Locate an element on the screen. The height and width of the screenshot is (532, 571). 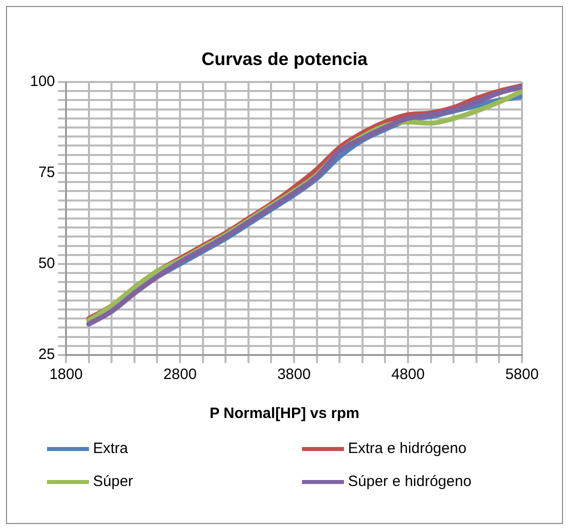
x-axis-title: P Normal[HP] vs rpm is located at coordinates (284, 413).